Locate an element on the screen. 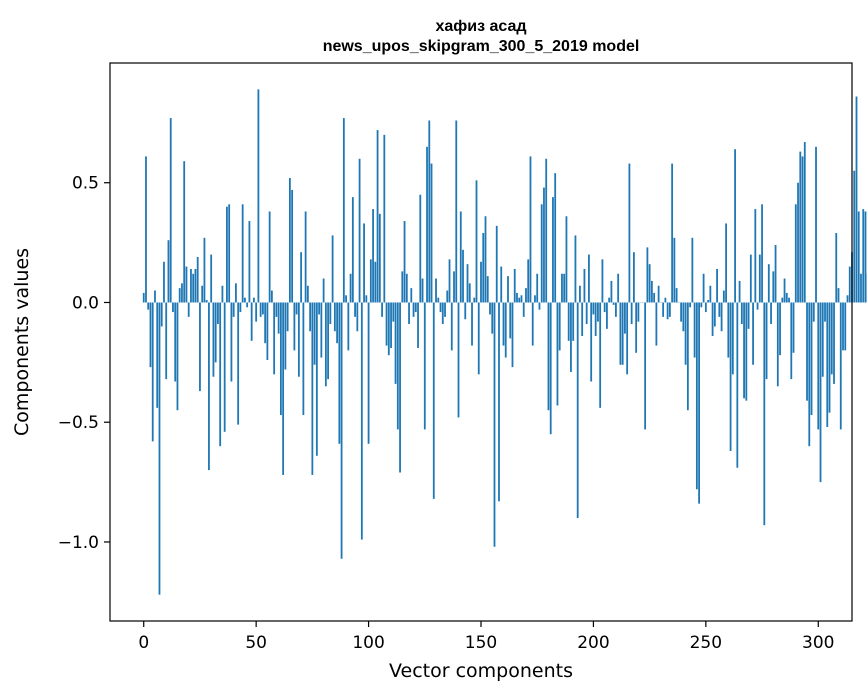 This screenshot has width=867, height=696. y-tick-label: −1.0 is located at coordinates (78, 543).